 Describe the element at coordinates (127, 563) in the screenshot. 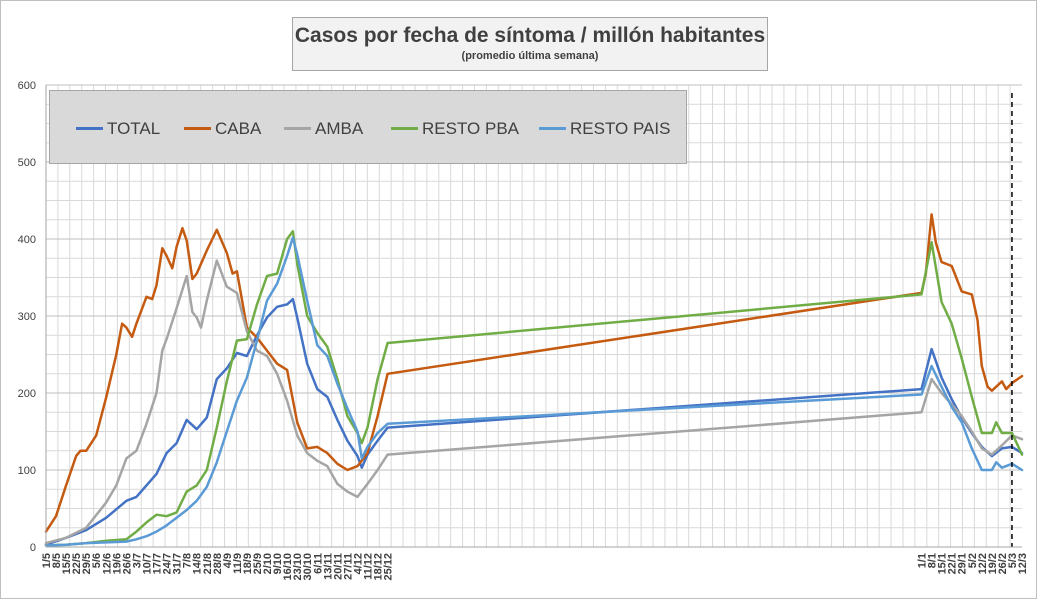

I see `x-tick-label: 26/6` at that location.